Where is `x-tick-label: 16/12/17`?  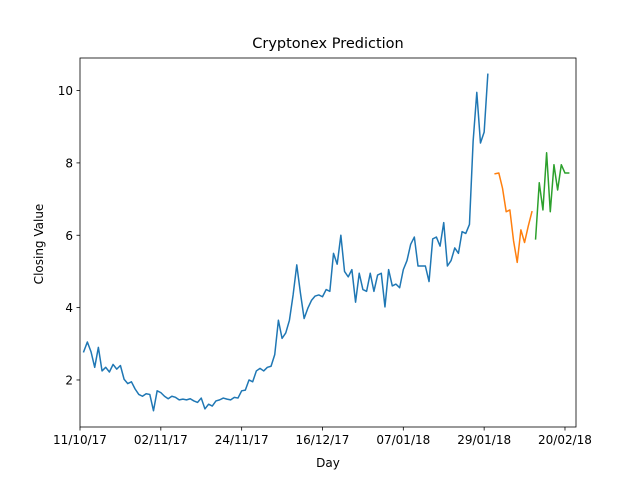 x-tick-label: 16/12/17 is located at coordinates (323, 440).